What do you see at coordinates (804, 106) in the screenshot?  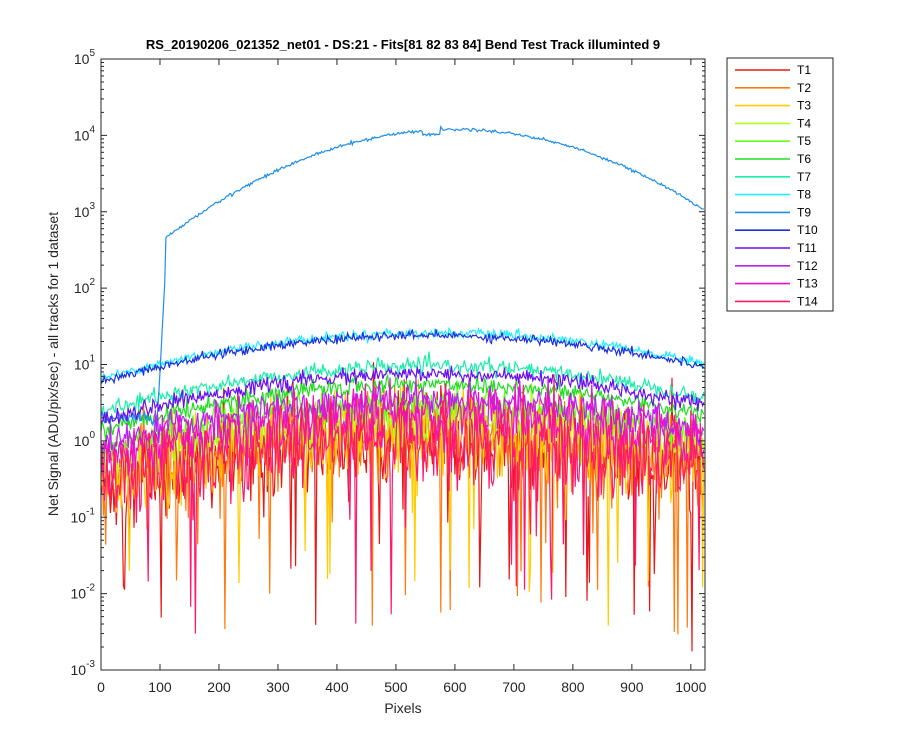 I see `legend-label-t3: T3` at bounding box center [804, 106].